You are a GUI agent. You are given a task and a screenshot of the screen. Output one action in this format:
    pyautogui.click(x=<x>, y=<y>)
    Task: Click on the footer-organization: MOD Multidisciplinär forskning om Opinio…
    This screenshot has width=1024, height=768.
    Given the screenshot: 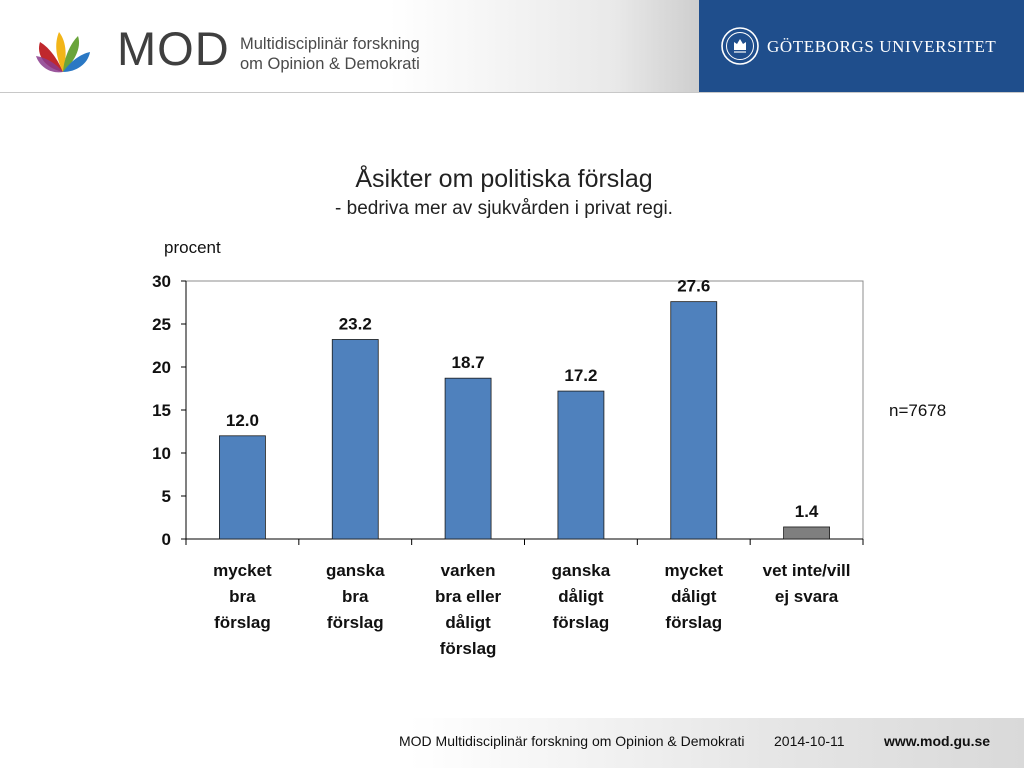 What is the action you would take?
    pyautogui.click(x=572, y=741)
    